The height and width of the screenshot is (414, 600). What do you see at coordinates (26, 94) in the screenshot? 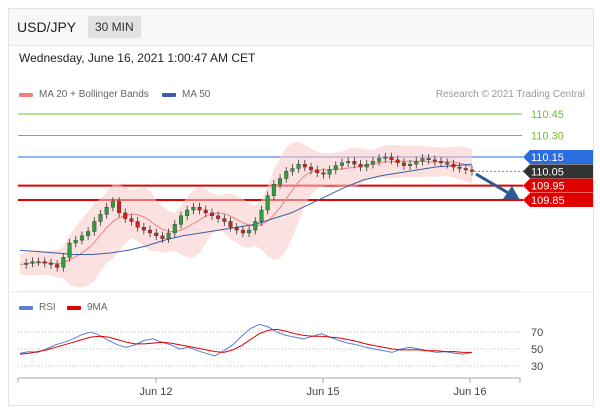
I see `bollinger-swatch` at bounding box center [26, 94].